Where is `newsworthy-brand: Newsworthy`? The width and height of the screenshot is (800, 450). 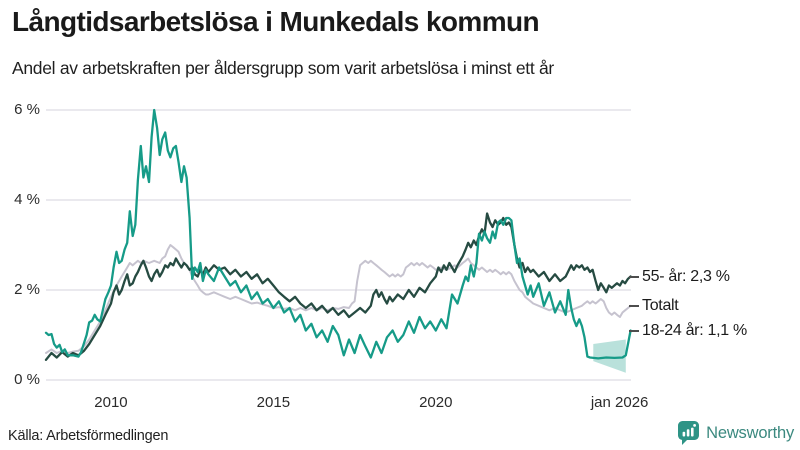 newsworthy-brand: Newsworthy is located at coordinates (736, 433).